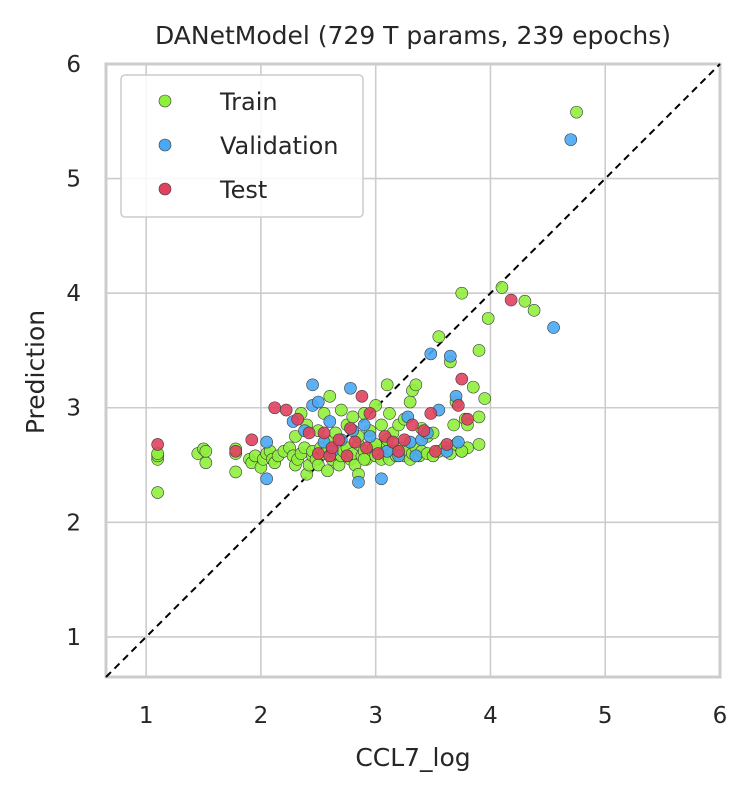 The width and height of the screenshot is (747, 794). I want to click on x-tick-labels: 1 2 3 4 5 6, so click(433, 716).